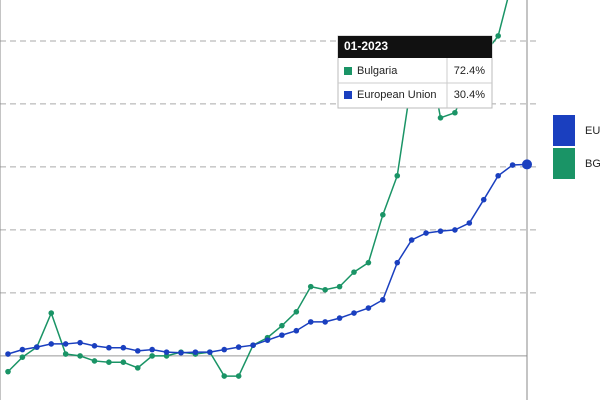 The height and width of the screenshot is (400, 600). Describe the element at coordinates (415, 47) in the screenshot. I see `tooltip-header` at that location.